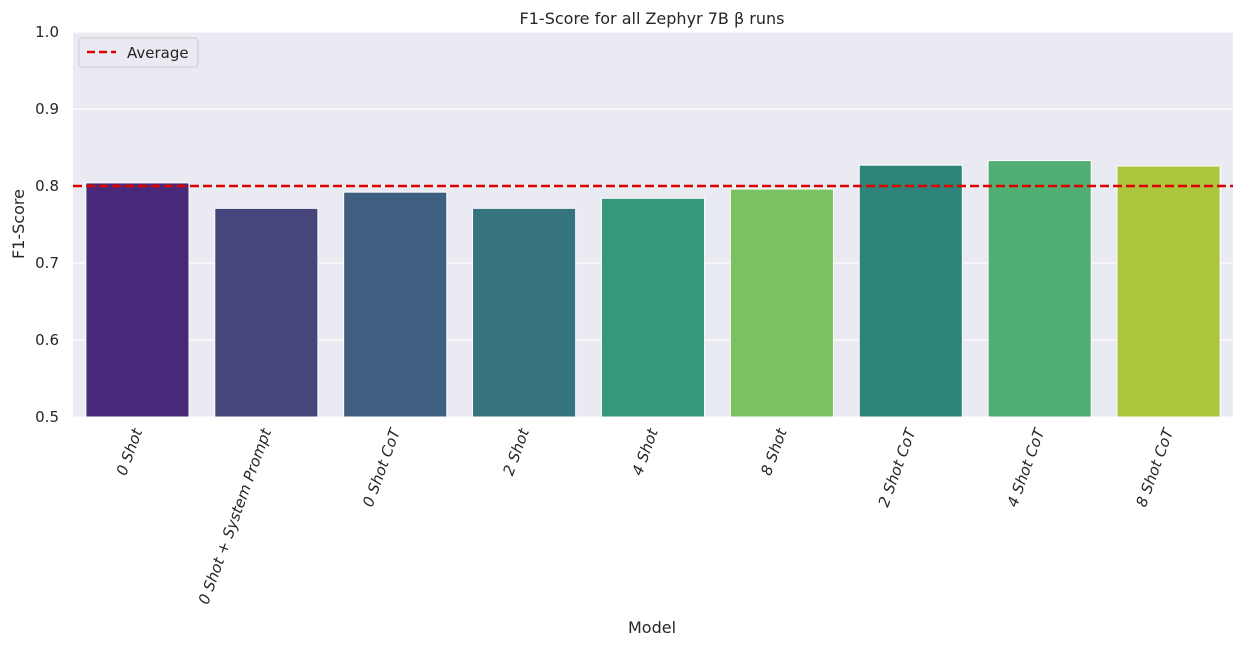  Describe the element at coordinates (774, 451) in the screenshot. I see `x-tick-label: 8 Shot` at that location.